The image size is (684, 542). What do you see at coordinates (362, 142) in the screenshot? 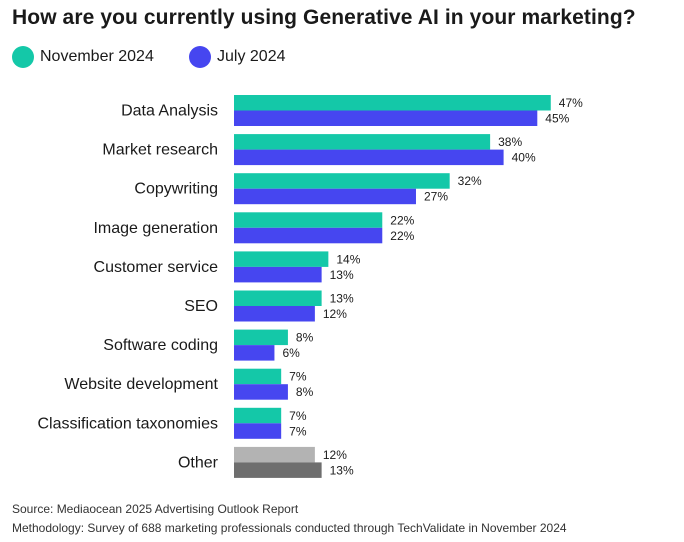
I see `bar-market-research-november-2024` at bounding box center [362, 142].